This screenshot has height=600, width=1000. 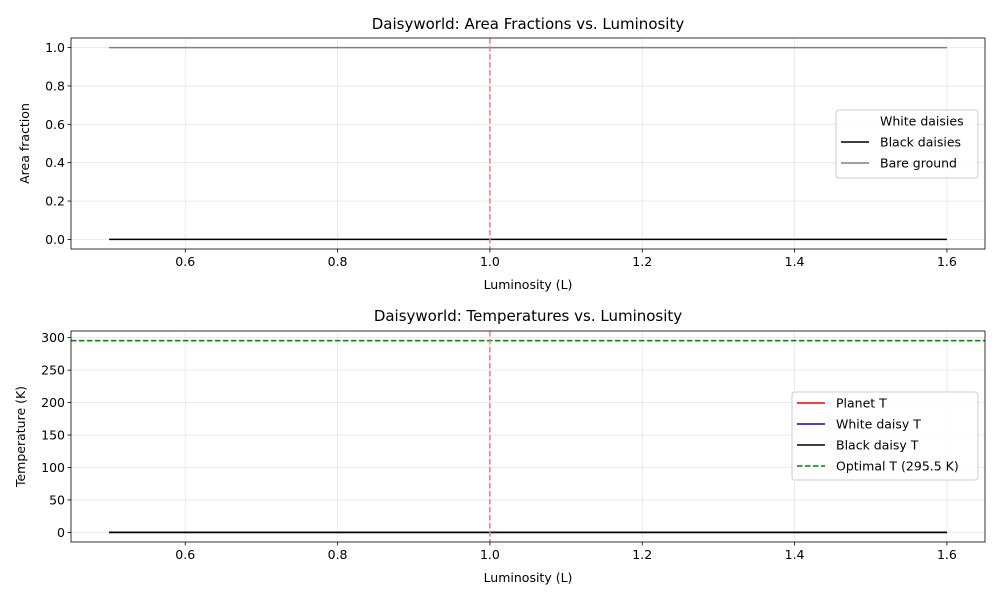 I want to click on y-tick-label: 100, so click(x=53, y=467).